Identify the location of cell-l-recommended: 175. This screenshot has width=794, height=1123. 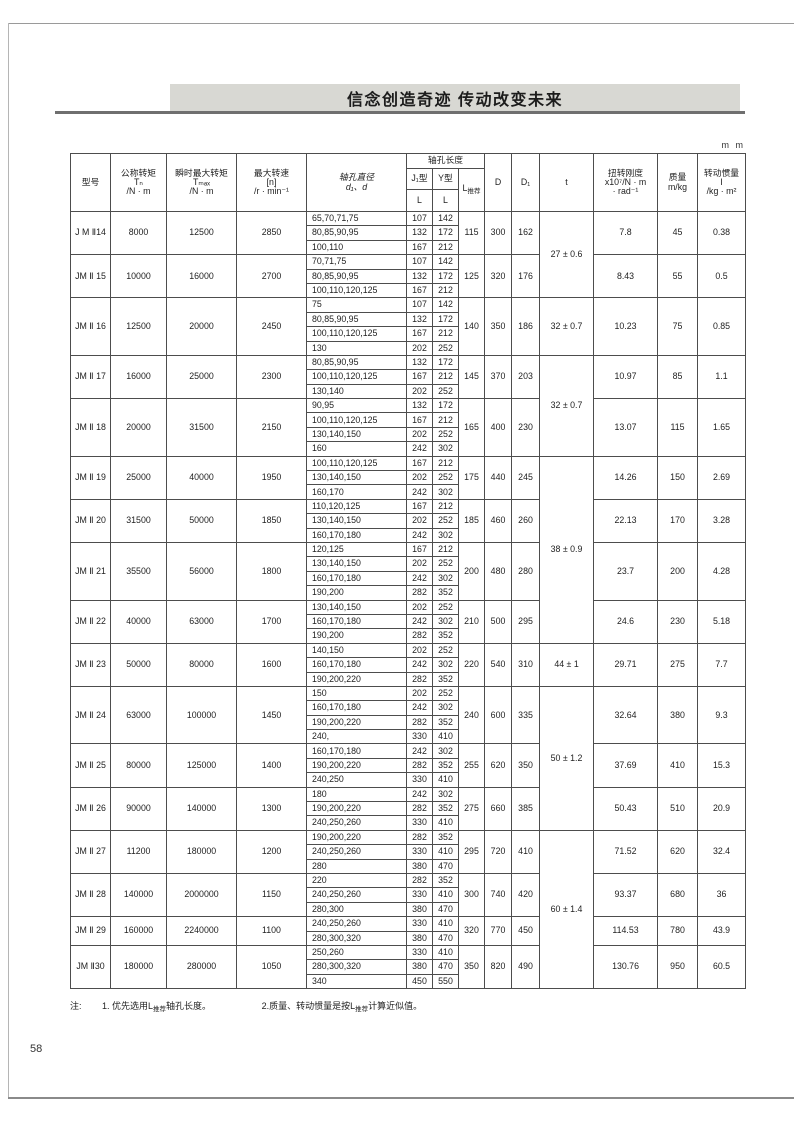
(471, 477).